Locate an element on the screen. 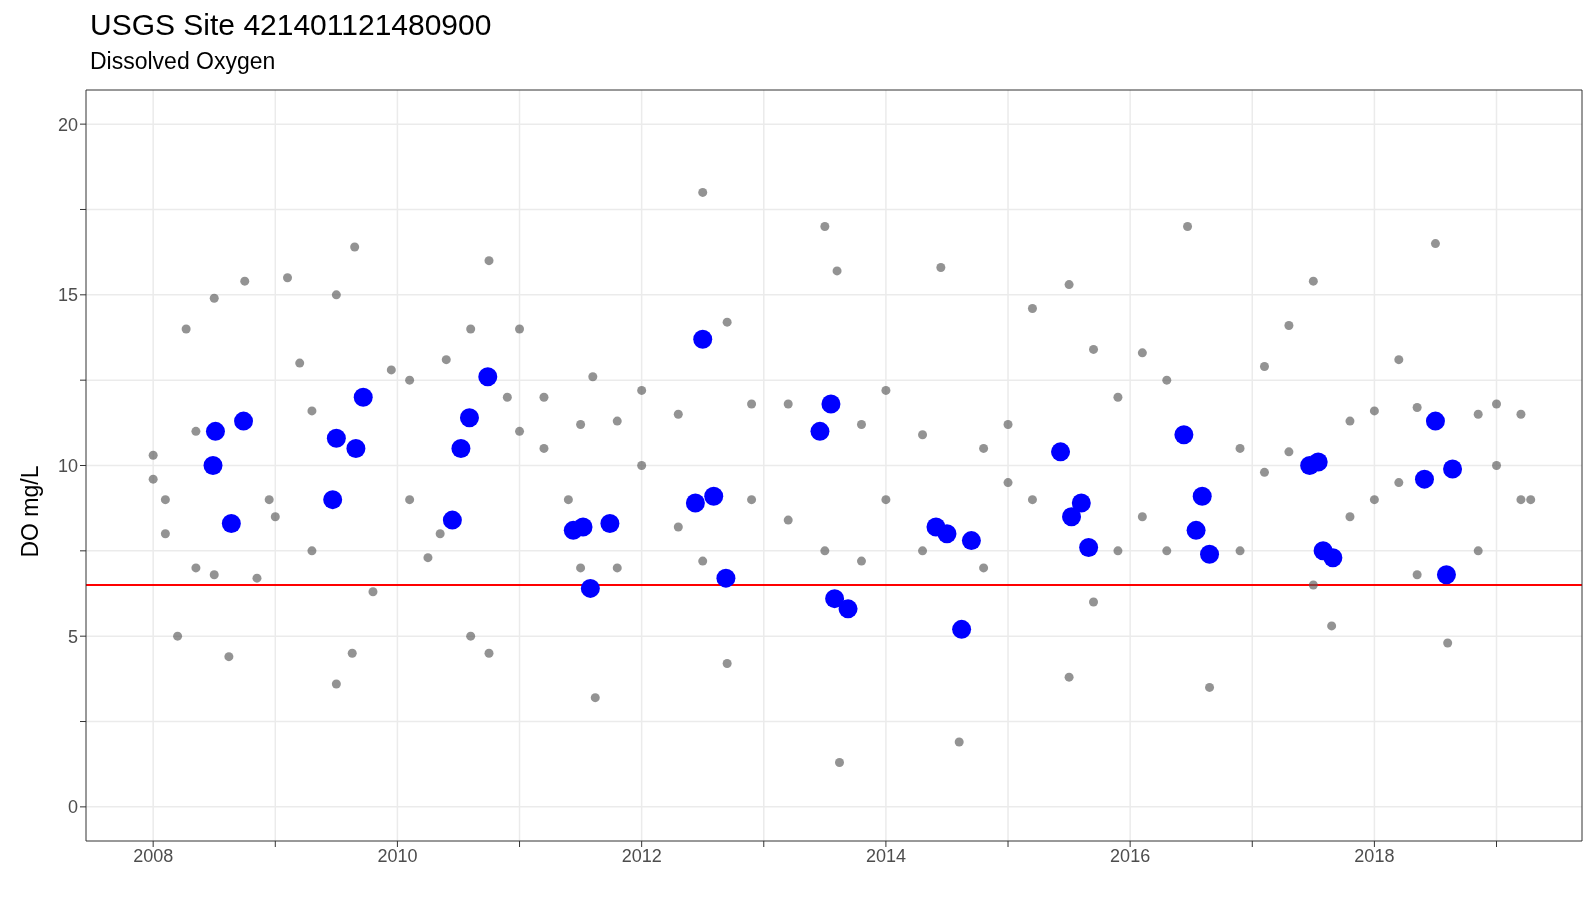 The height and width of the screenshot is (921, 1593). x-tick-label: 2012 is located at coordinates (641, 855).